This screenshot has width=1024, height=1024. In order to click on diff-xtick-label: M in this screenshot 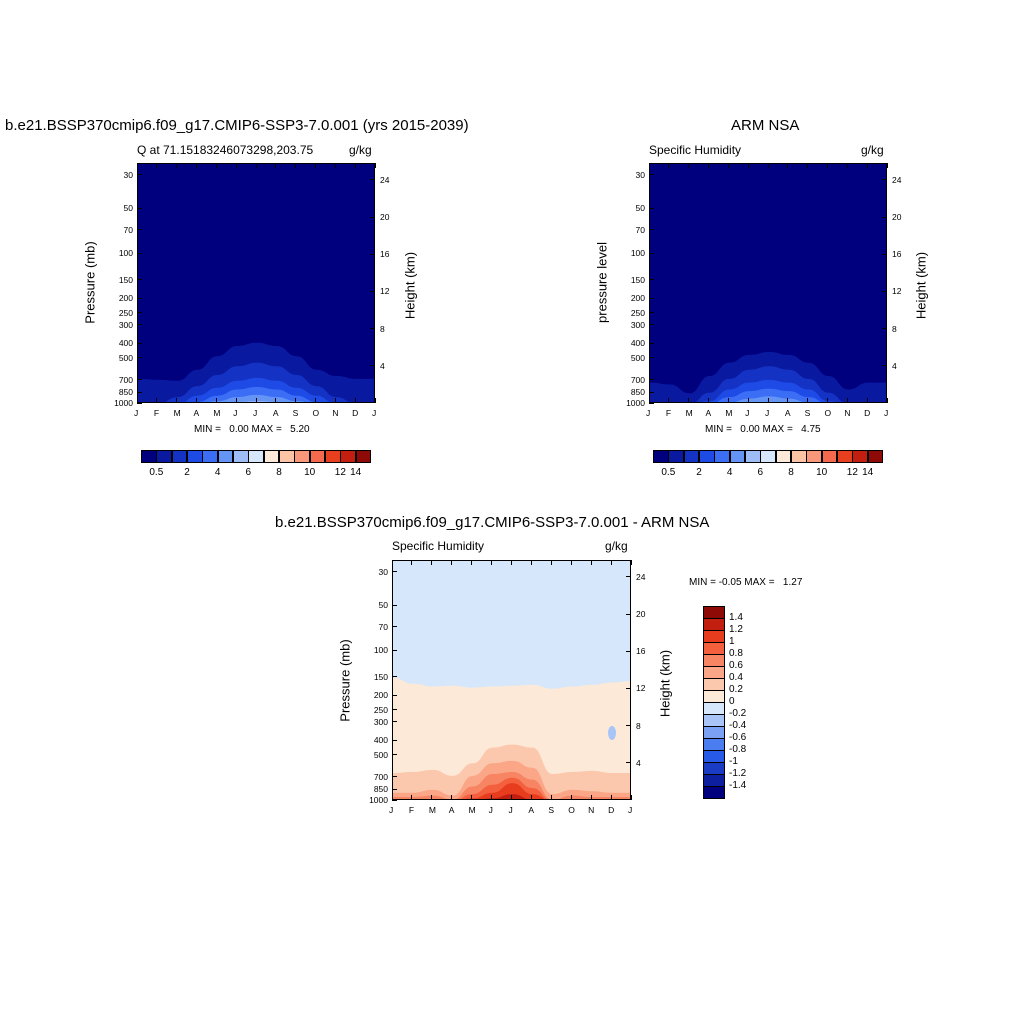, I will do `click(472, 810)`.